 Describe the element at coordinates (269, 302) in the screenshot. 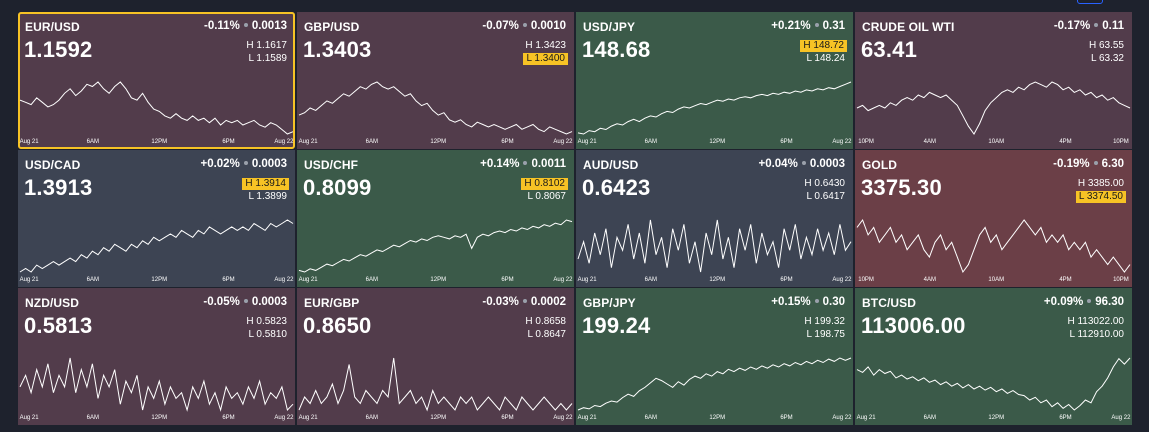

I see `change-absolute: 0.0003` at that location.